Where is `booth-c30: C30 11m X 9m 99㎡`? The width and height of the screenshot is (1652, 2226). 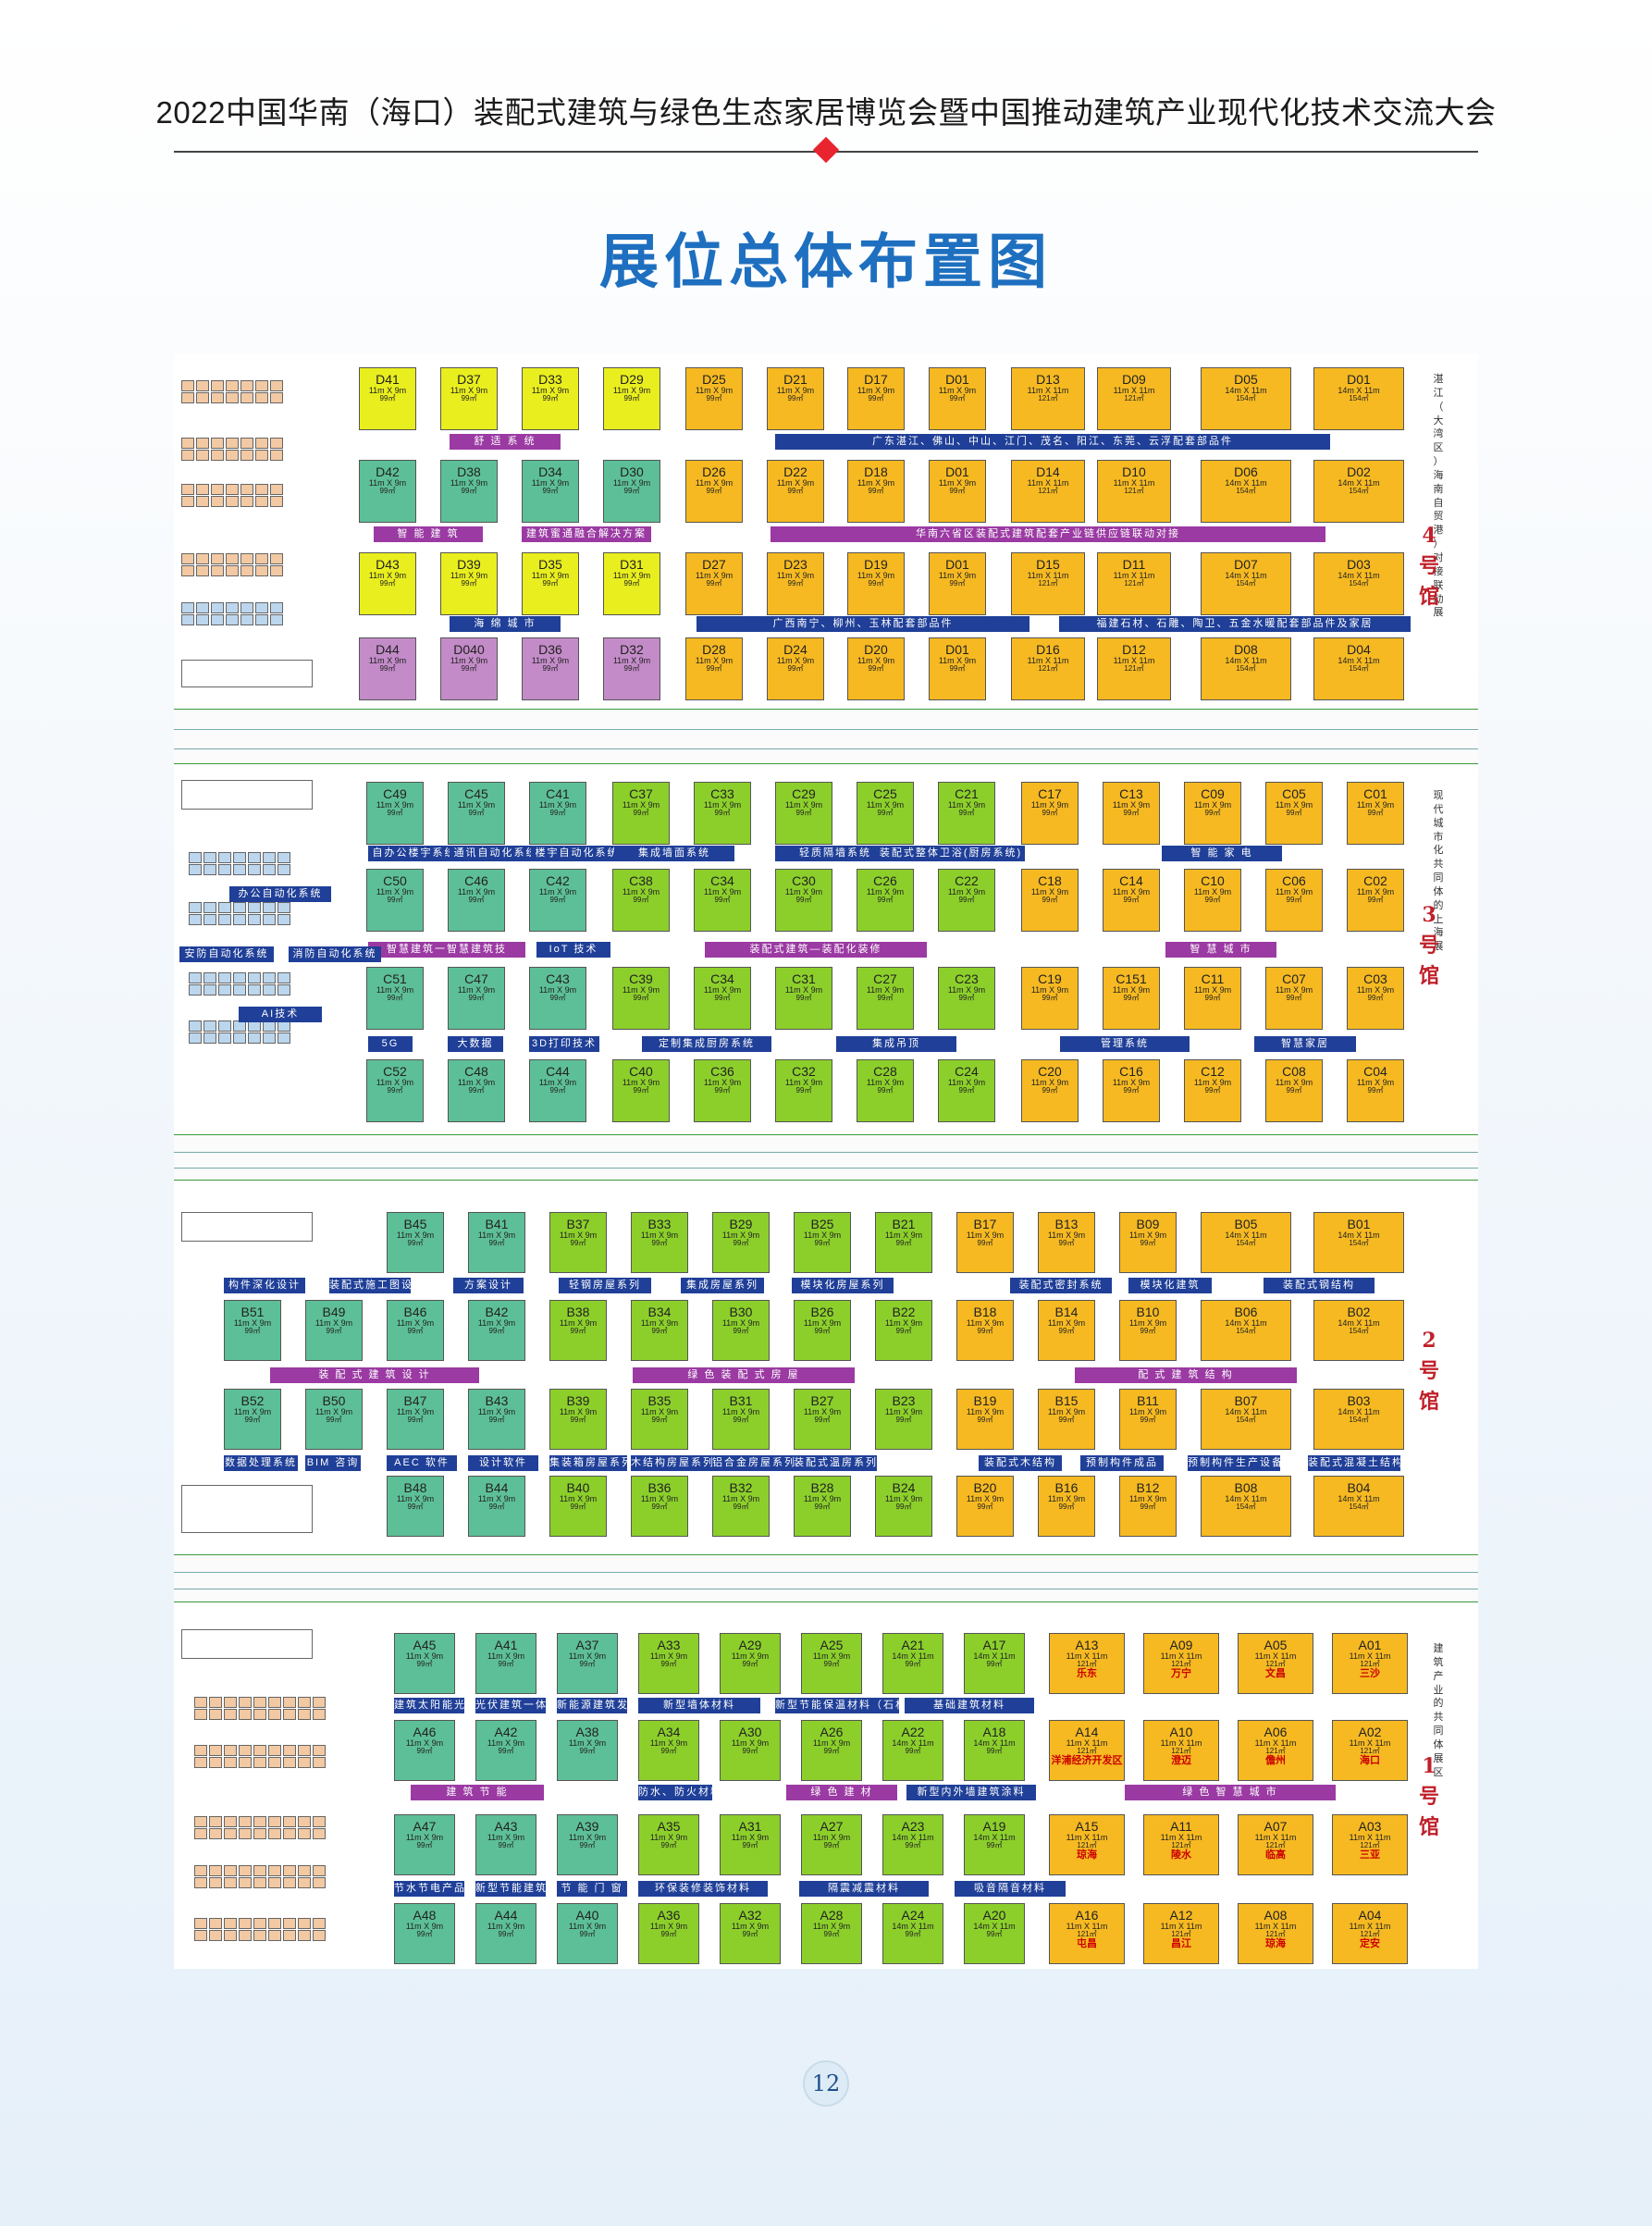
booth-c30: C30 11m X 9m 99㎡ is located at coordinates (803, 901).